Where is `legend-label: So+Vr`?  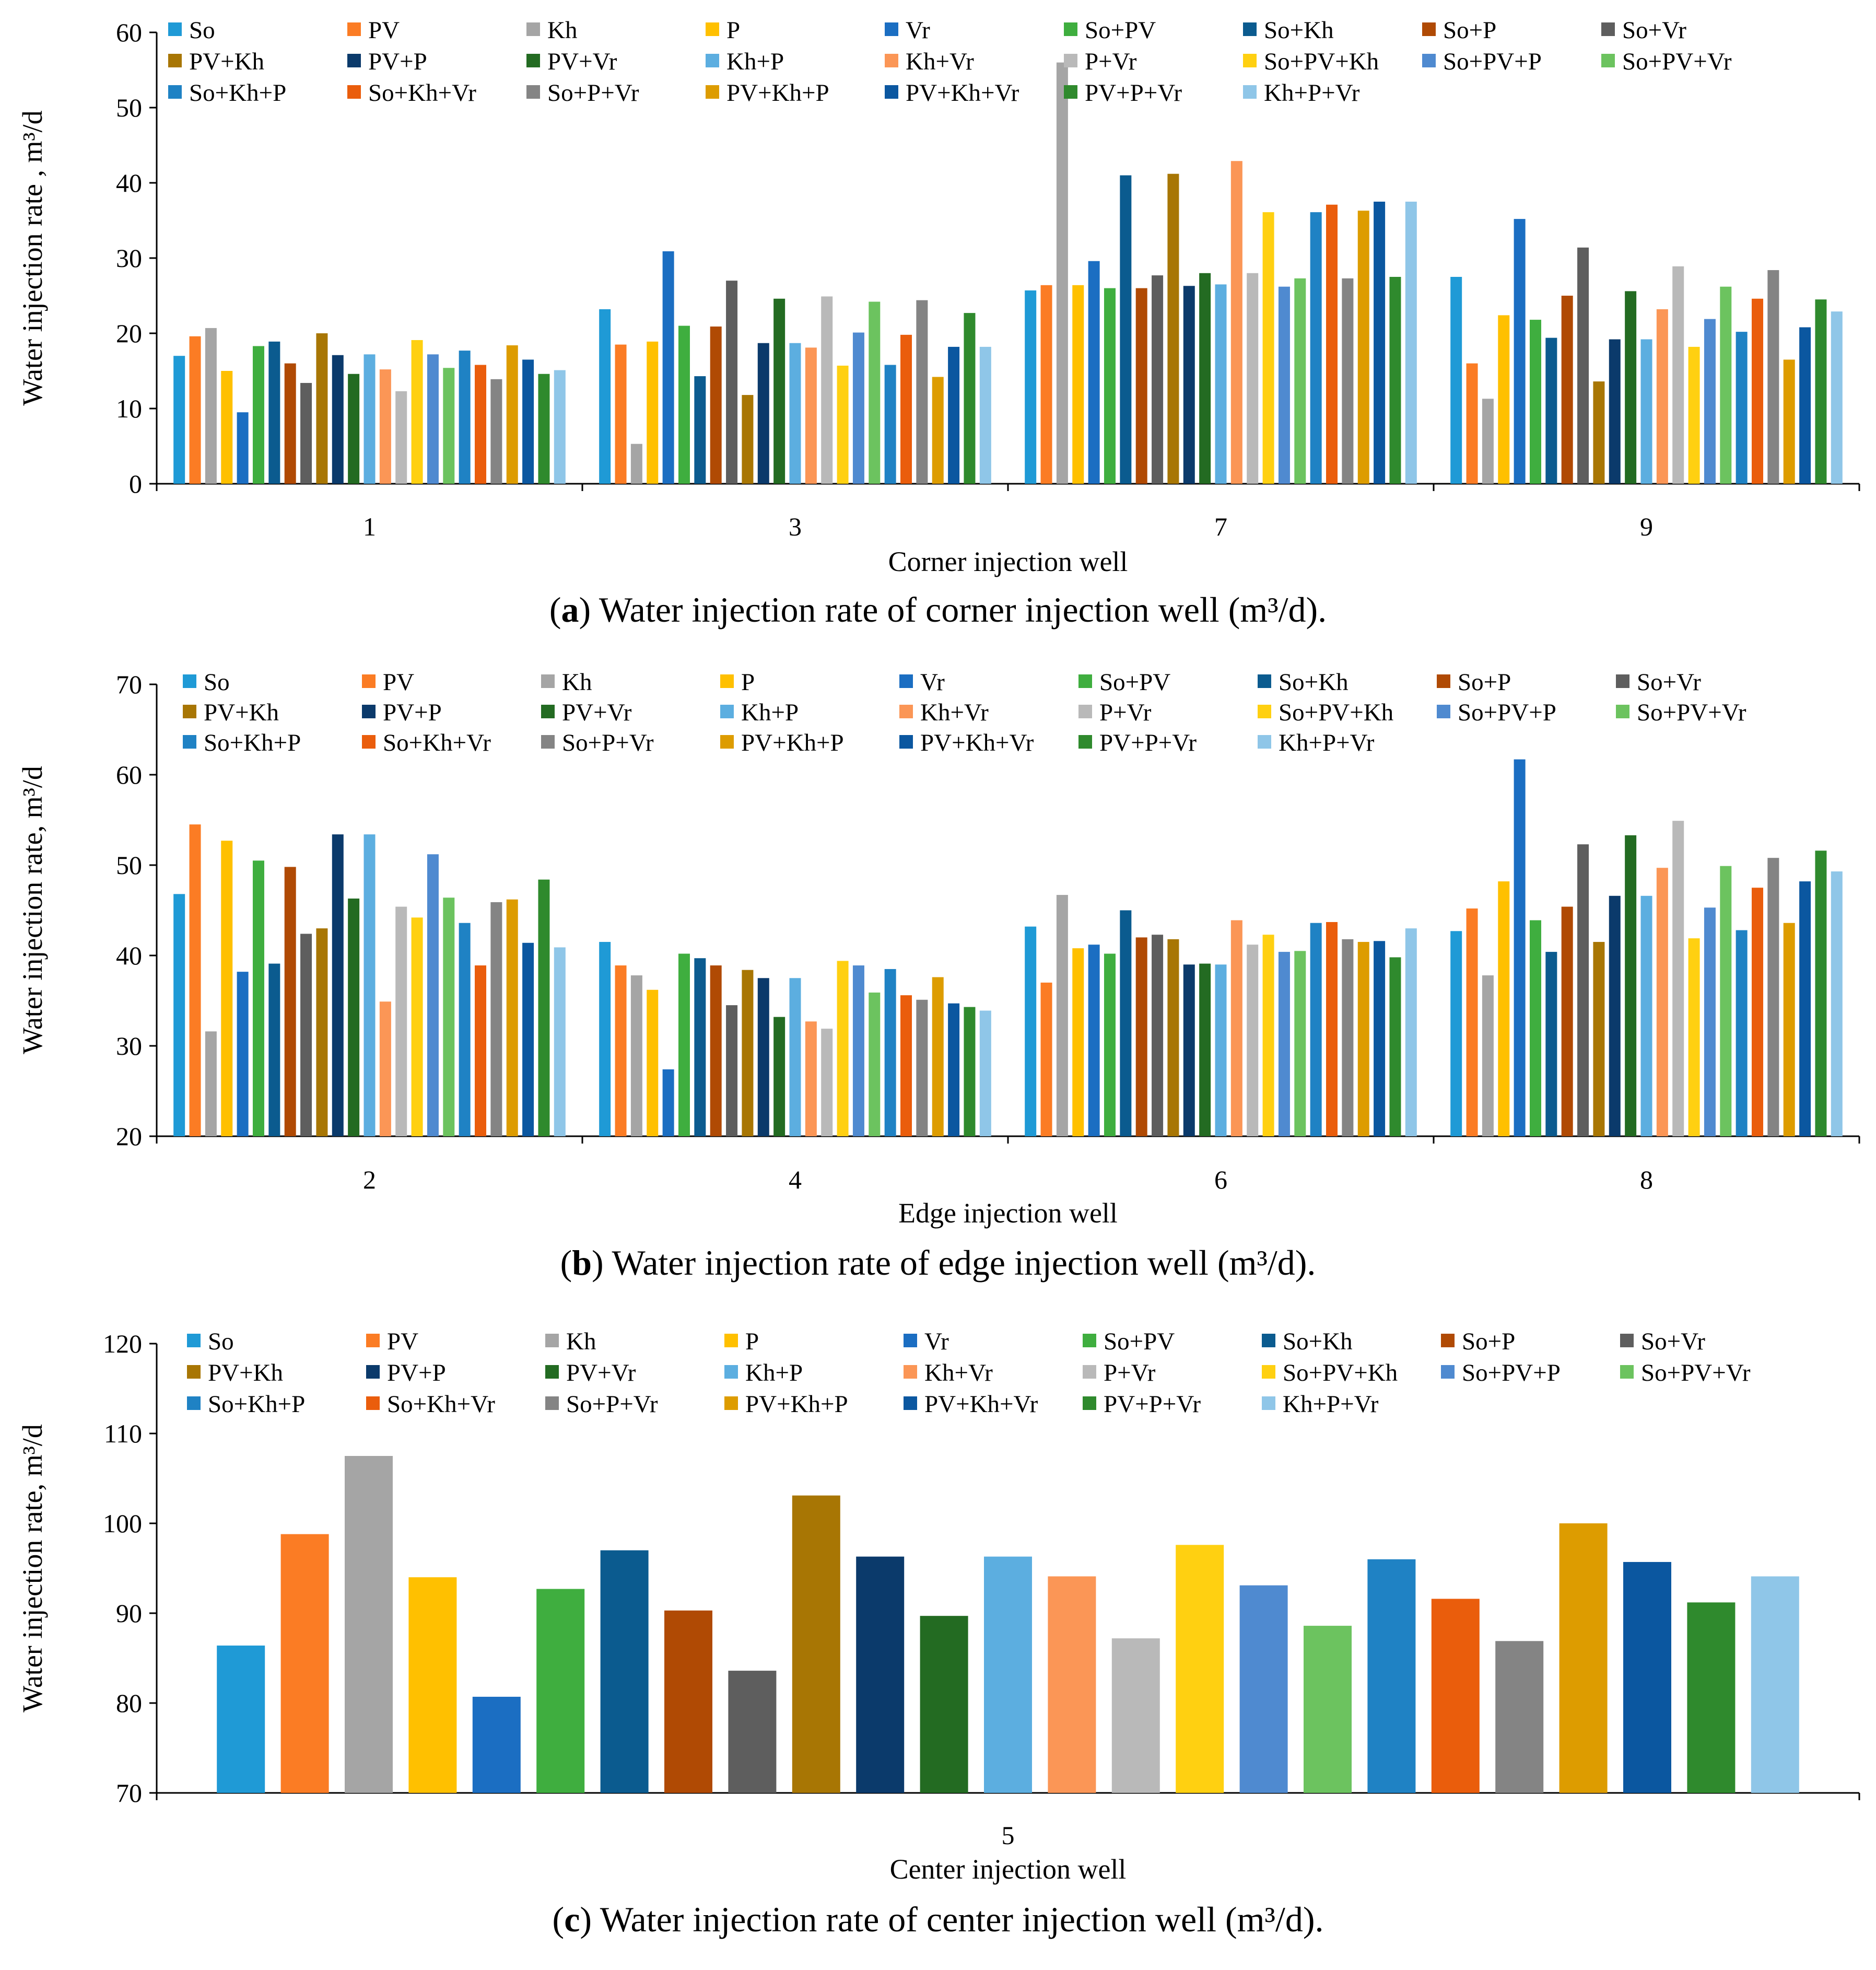 legend-label: So+Vr is located at coordinates (1654, 30).